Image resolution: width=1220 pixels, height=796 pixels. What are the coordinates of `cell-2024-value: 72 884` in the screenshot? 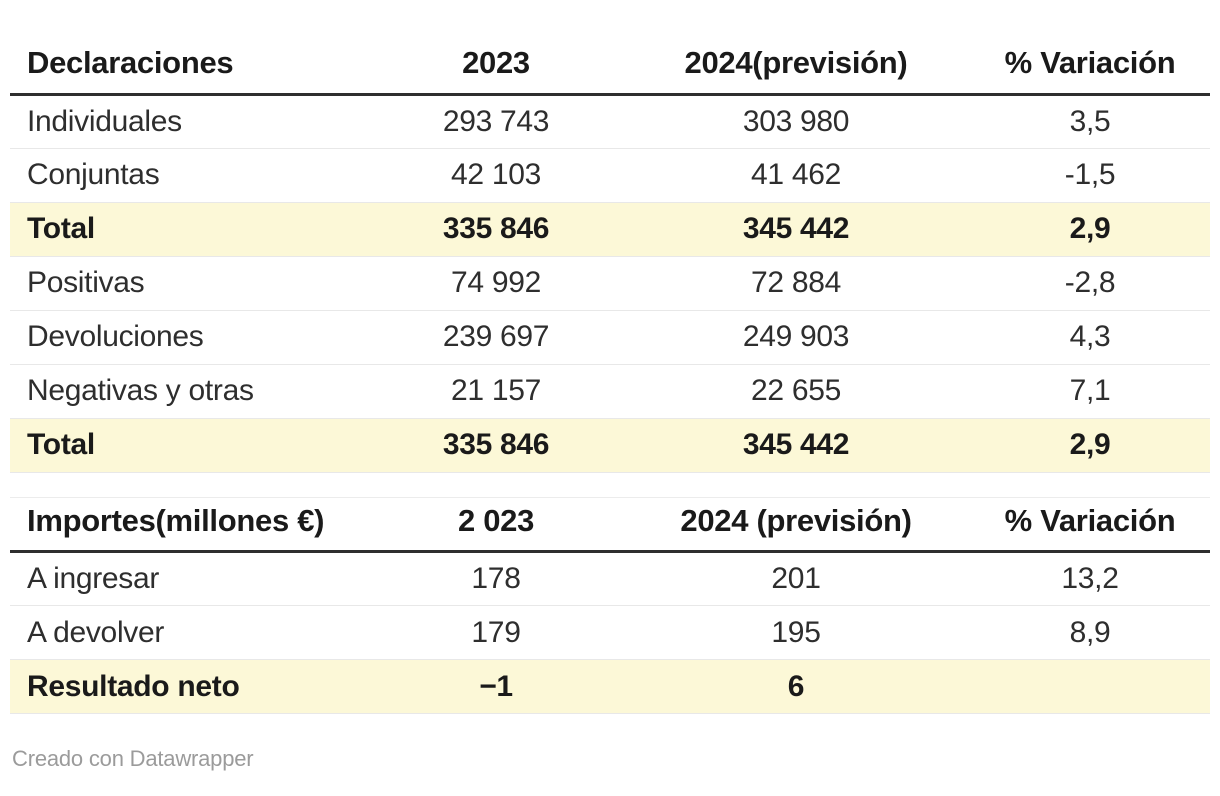 It's located at (796, 283).